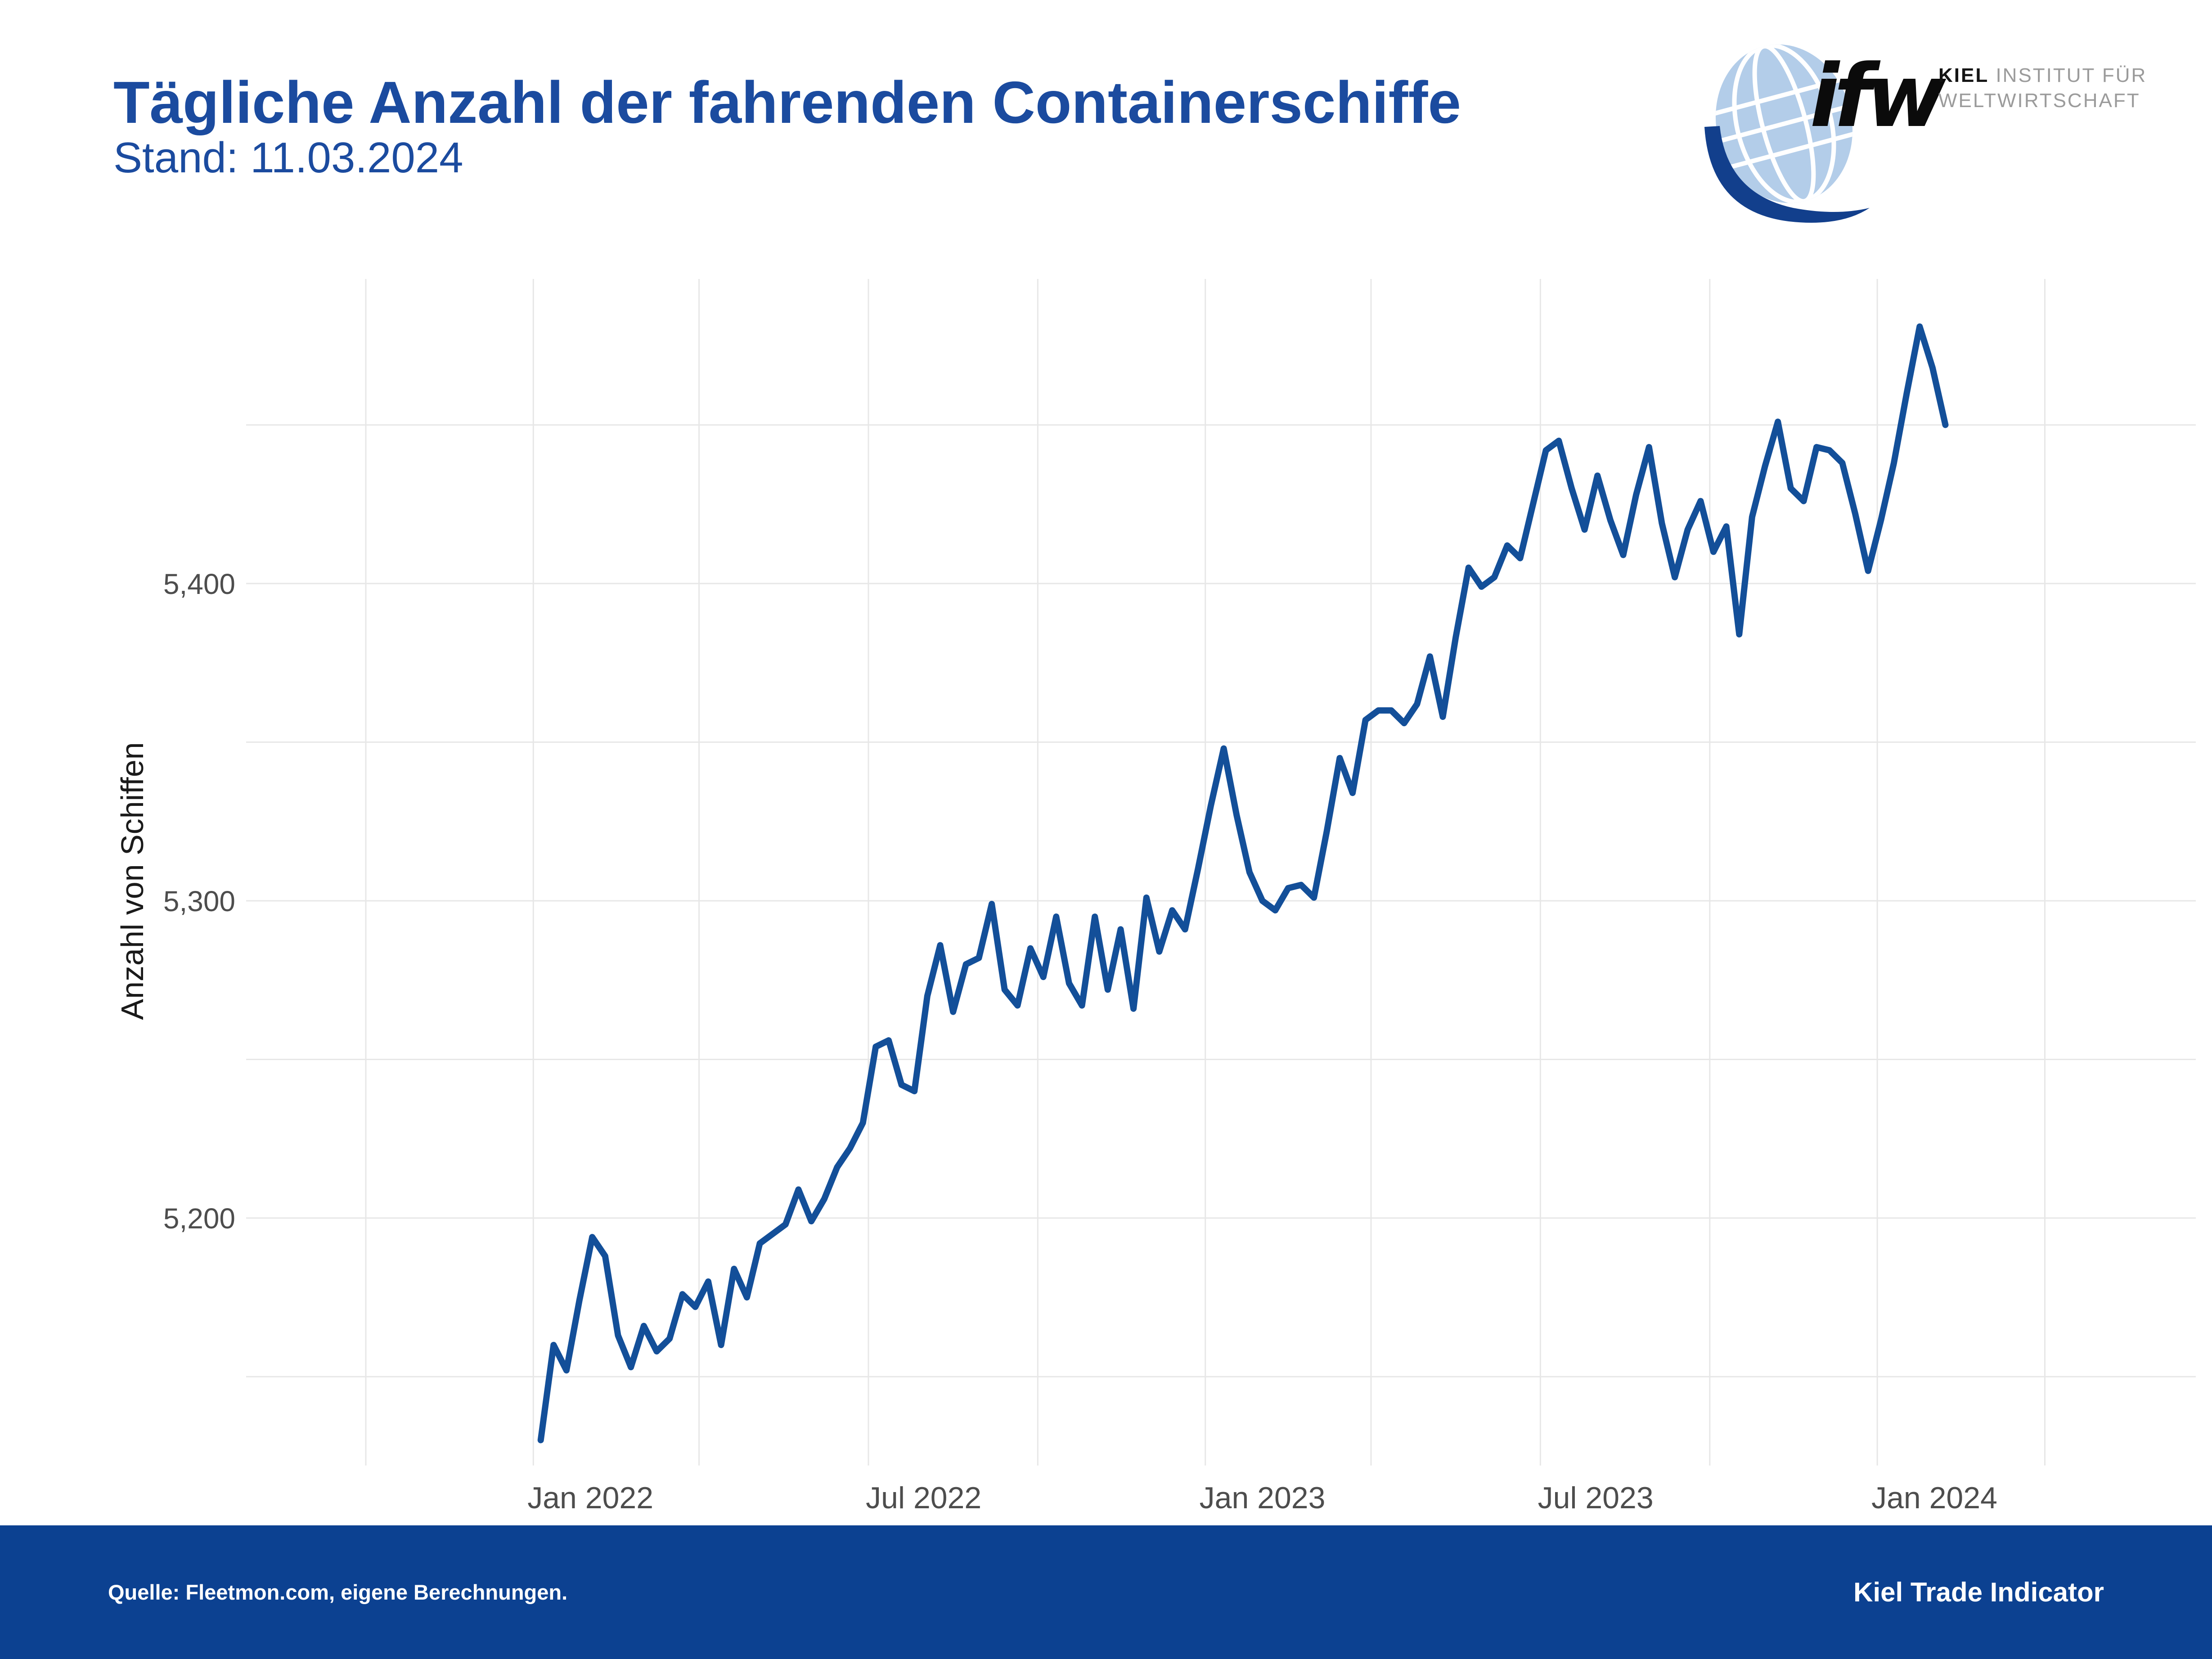  I want to click on x-tick-label: Jan 2024, so click(1934, 1498).